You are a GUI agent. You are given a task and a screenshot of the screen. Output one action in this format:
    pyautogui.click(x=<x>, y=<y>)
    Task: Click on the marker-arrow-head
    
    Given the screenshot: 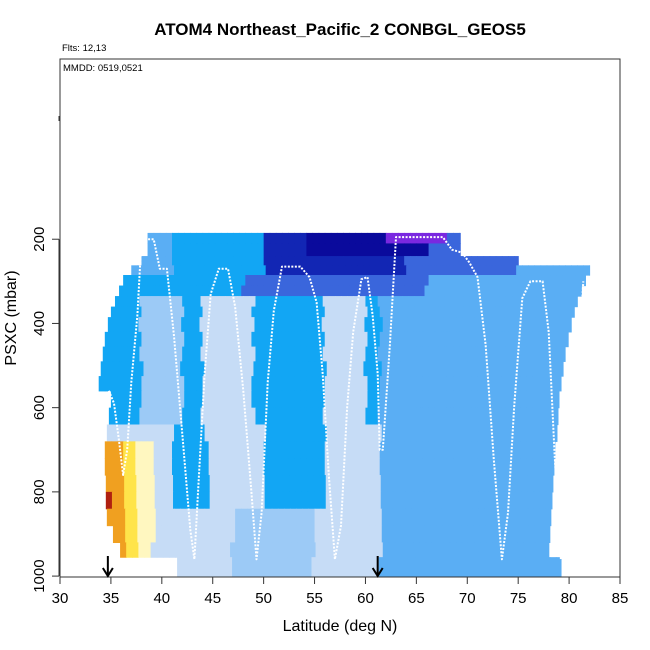 What is the action you would take?
    pyautogui.click(x=108, y=572)
    